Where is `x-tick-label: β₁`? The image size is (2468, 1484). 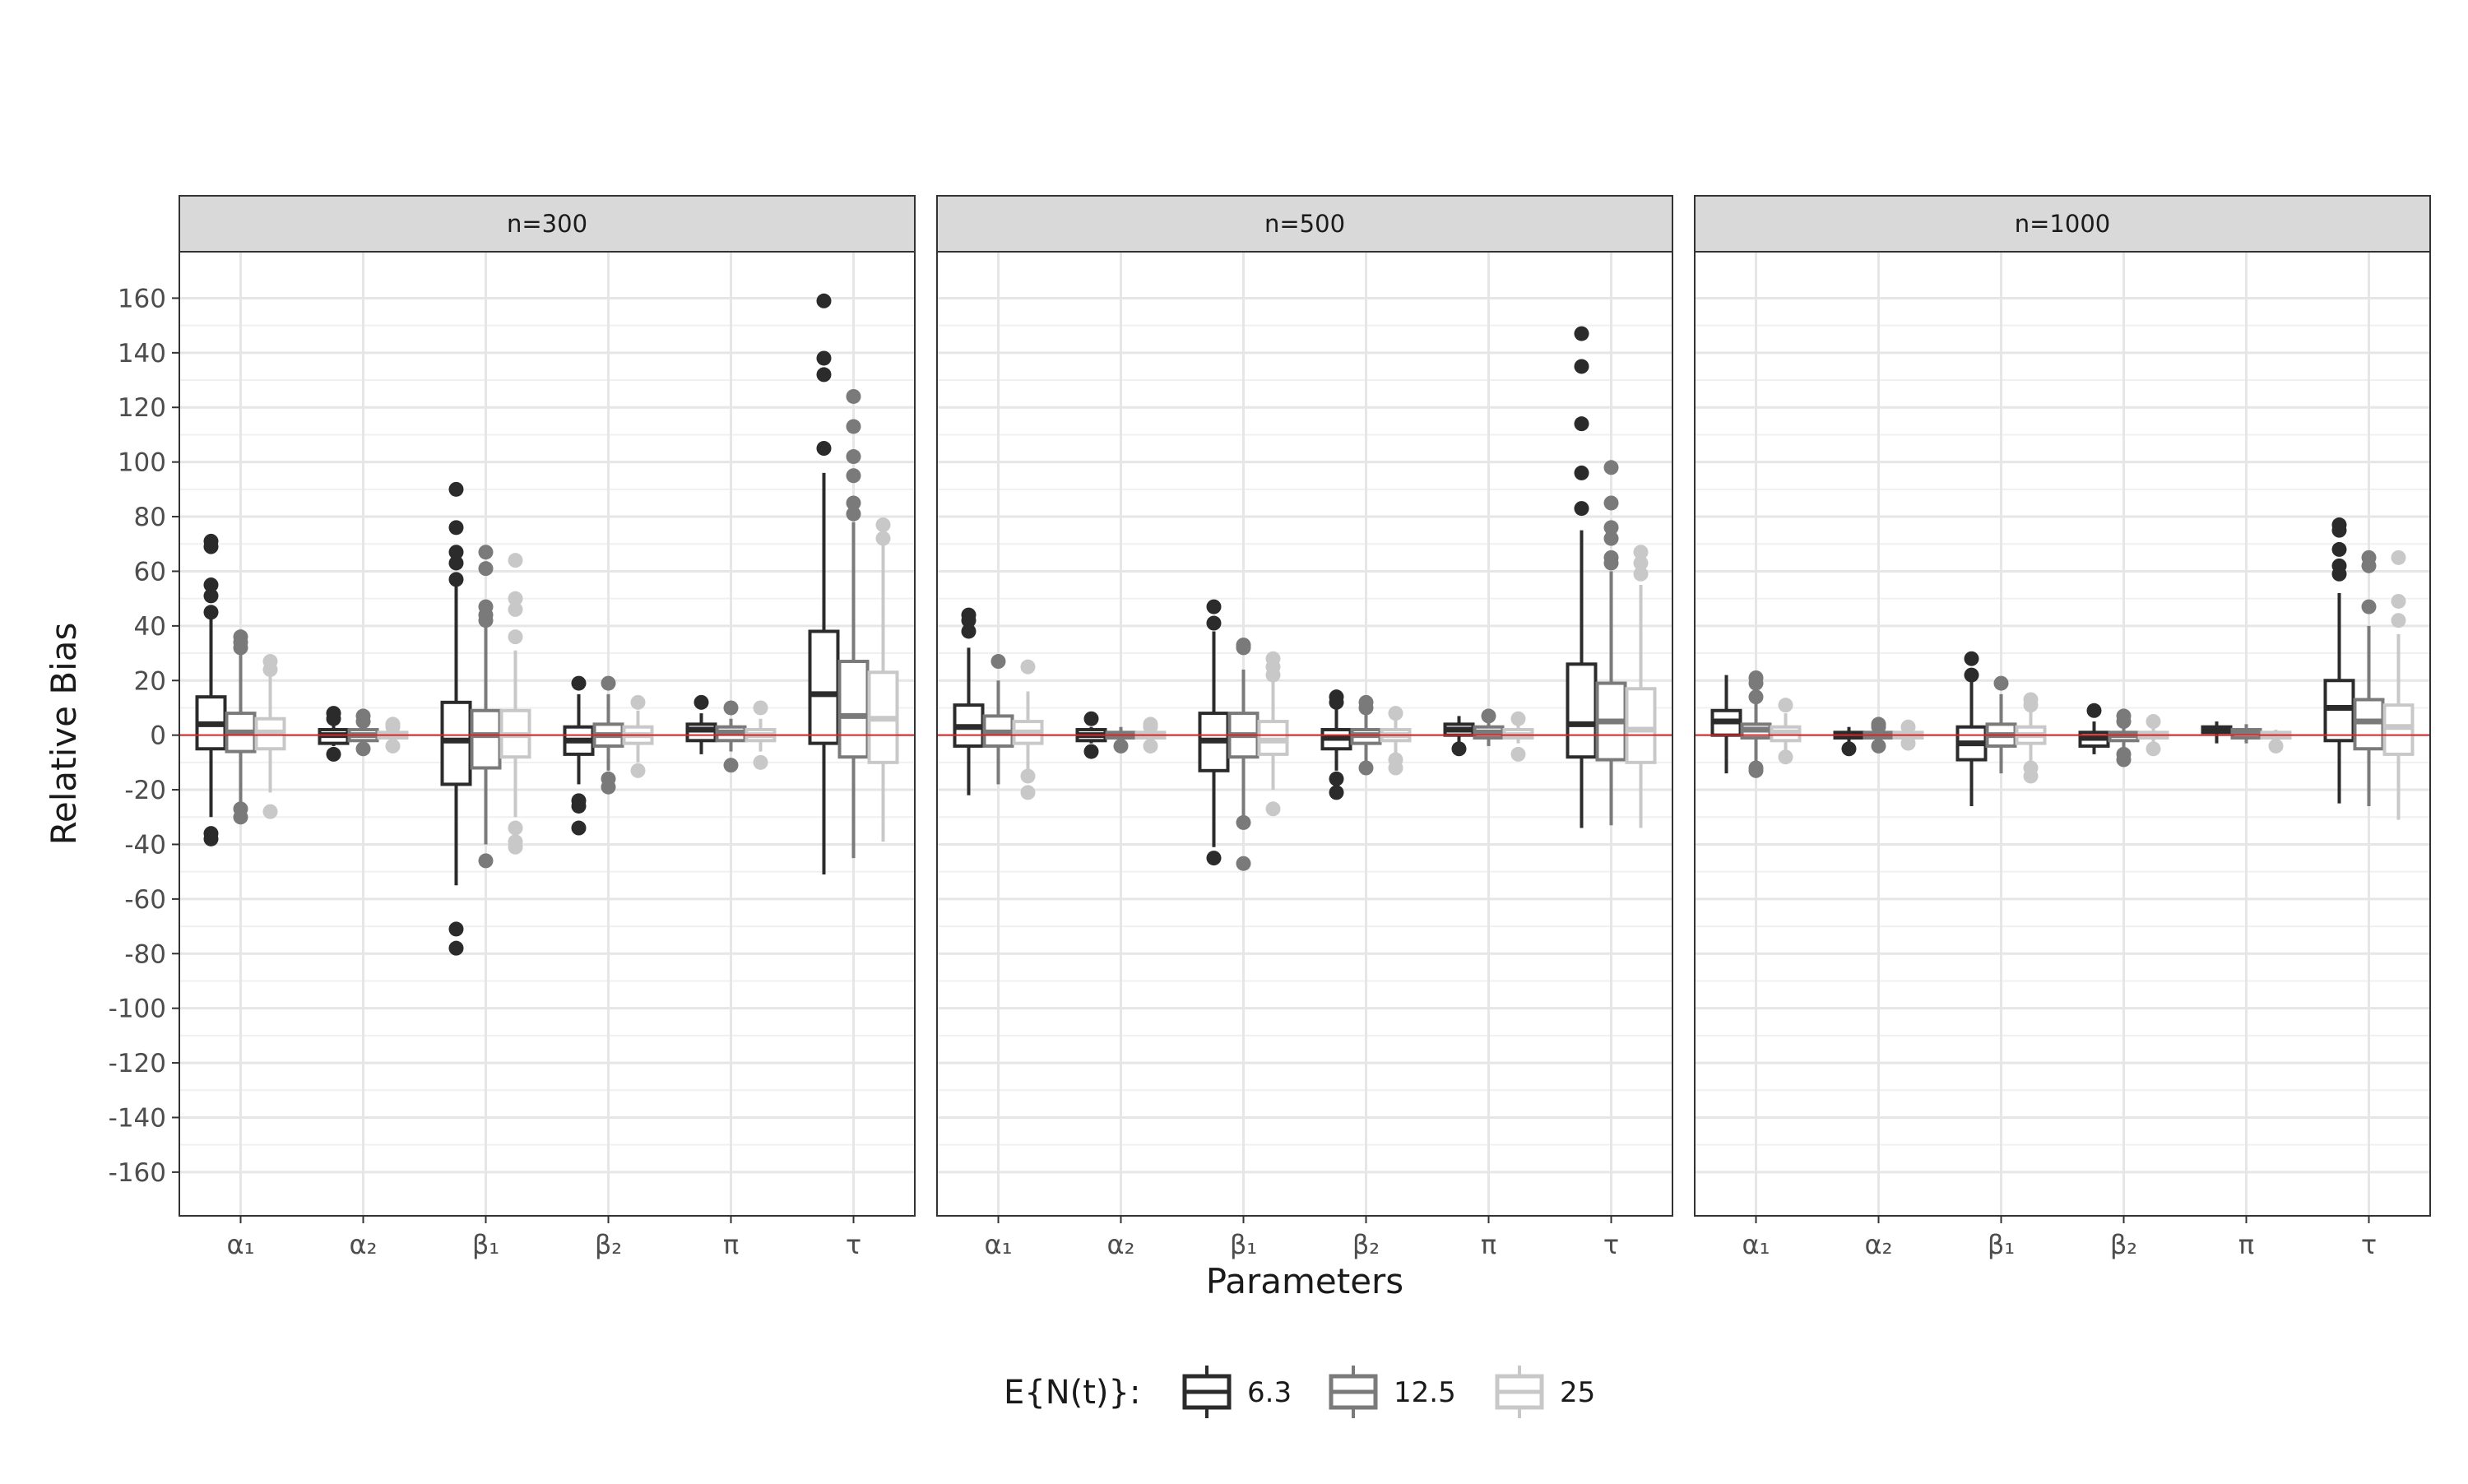 x-tick-label: β₁ is located at coordinates (485, 1244).